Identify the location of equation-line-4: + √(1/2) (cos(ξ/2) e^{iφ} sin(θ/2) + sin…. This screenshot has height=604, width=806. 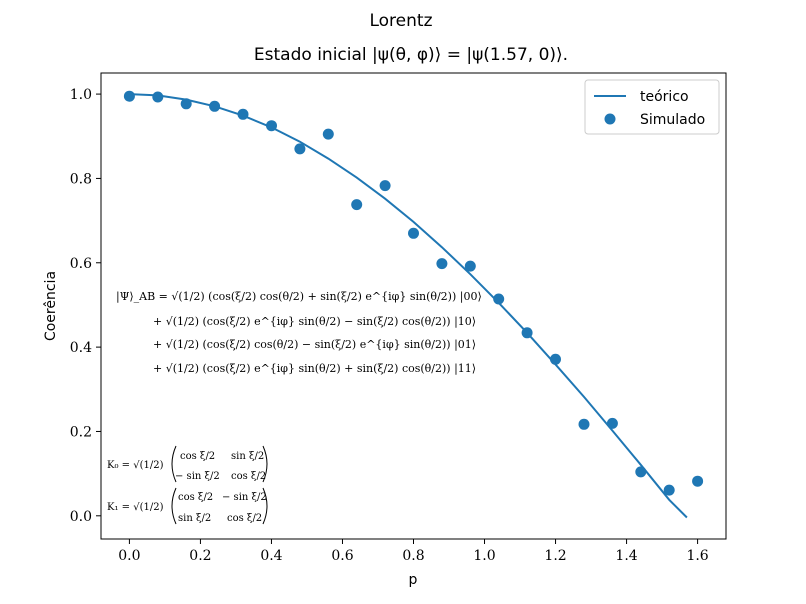
(314, 369).